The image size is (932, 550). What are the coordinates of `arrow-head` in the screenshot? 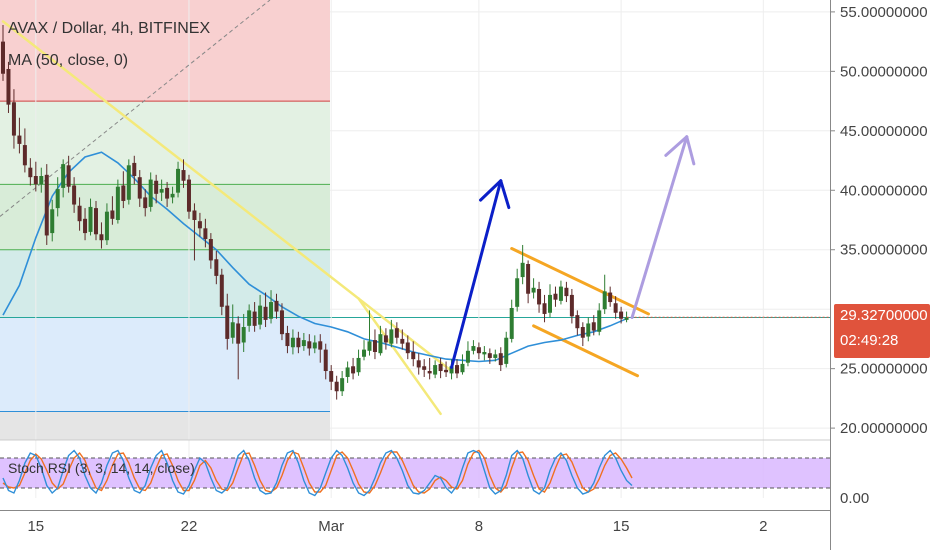 It's located at (690, 150).